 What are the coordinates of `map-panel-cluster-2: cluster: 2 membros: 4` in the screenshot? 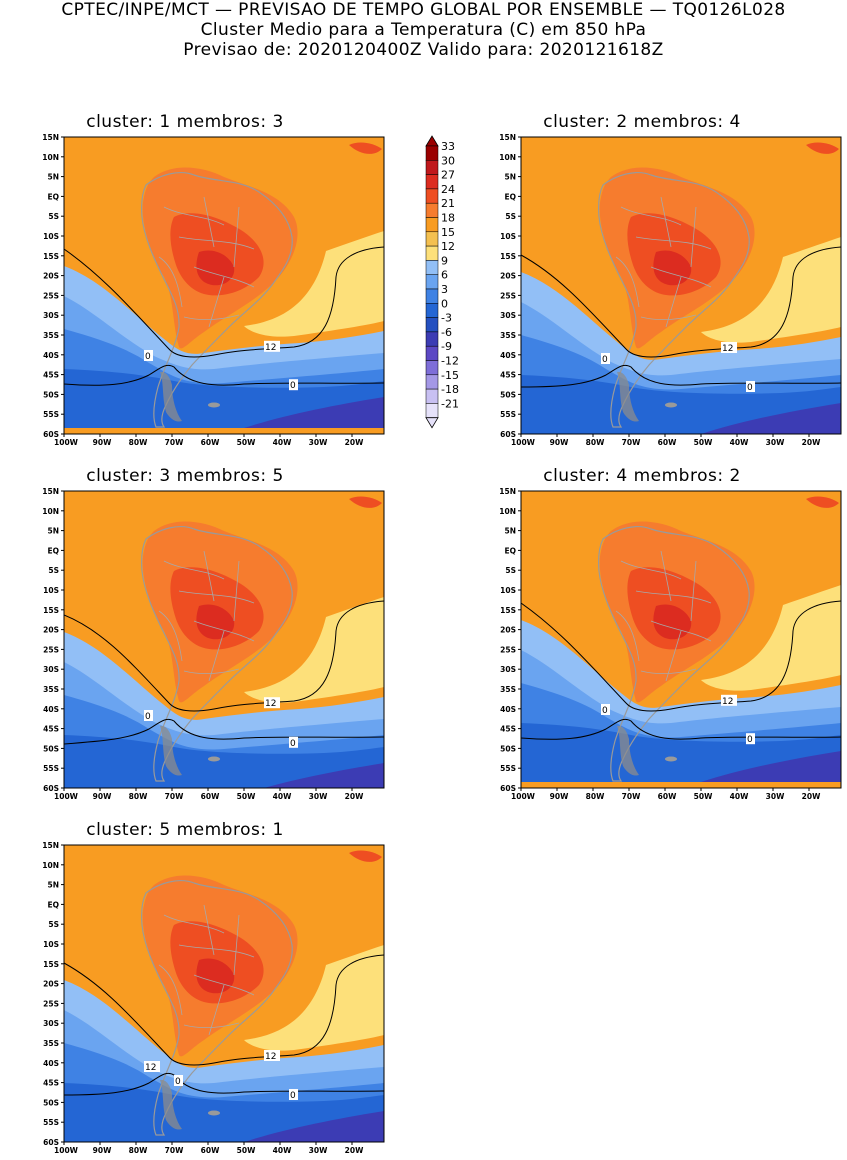 It's located at (622, 282).